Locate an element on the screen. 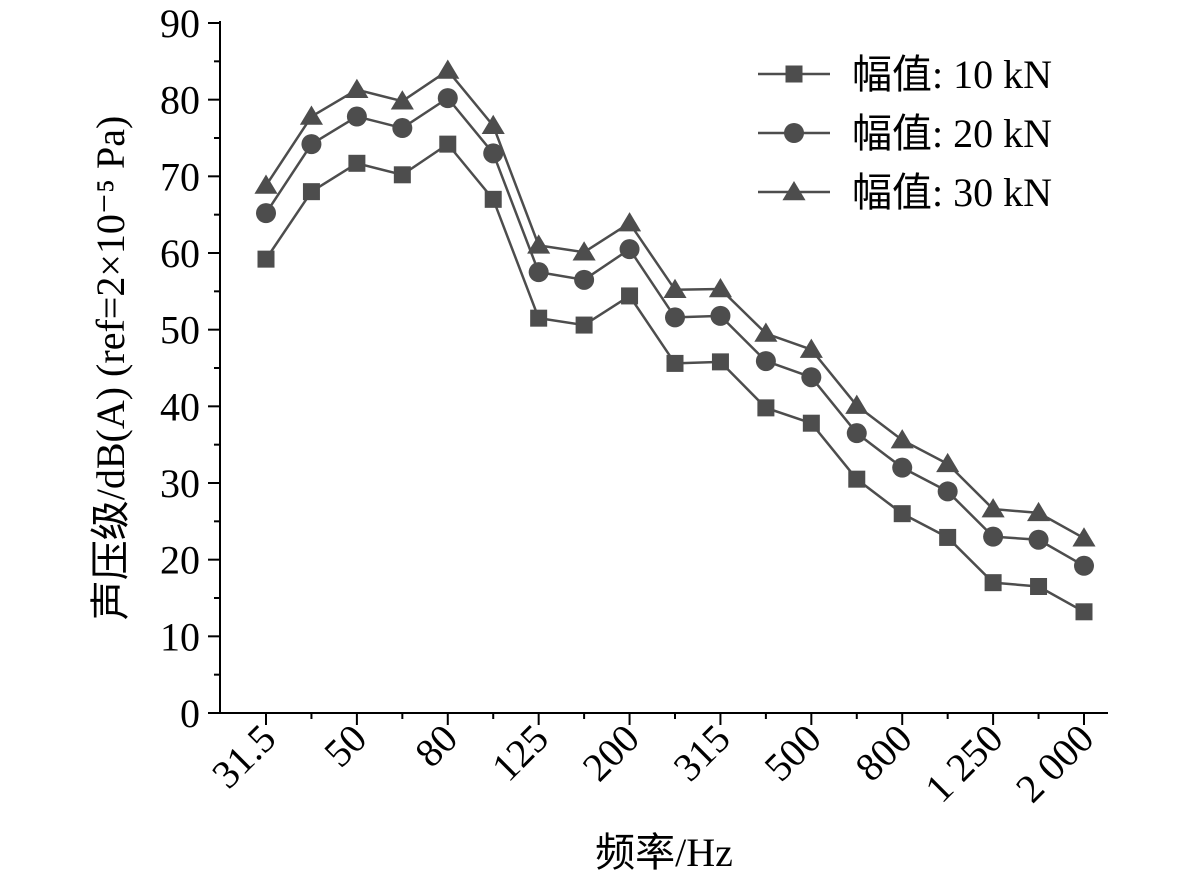 The height and width of the screenshot is (882, 1181). legend-label: 幅值: 20 kN is located at coordinates (952, 133).